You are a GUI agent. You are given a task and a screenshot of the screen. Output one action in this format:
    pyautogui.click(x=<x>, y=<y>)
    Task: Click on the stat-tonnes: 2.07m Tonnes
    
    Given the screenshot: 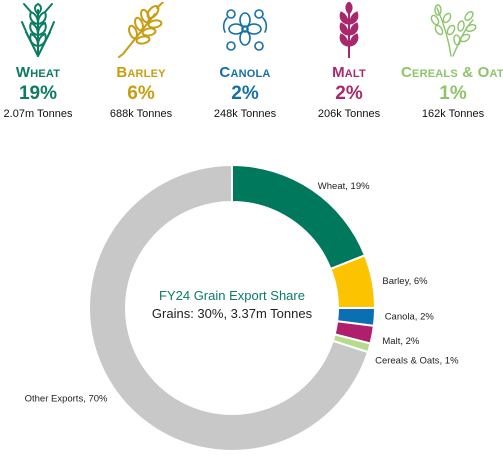 What is the action you would take?
    pyautogui.click(x=38, y=114)
    